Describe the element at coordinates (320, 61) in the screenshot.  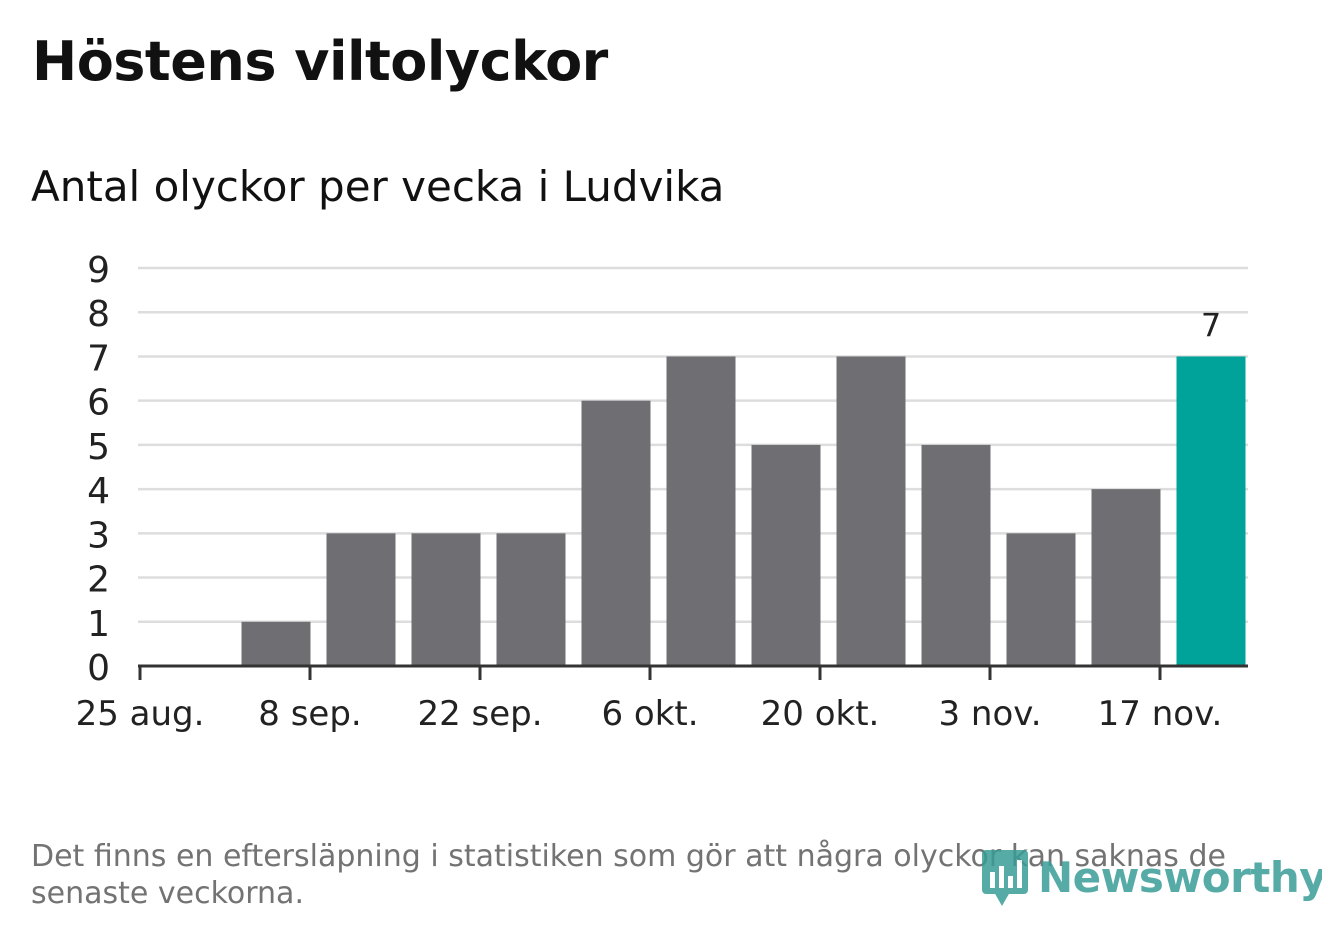
I see `chart-title: Höstens viltolyckor` at that location.